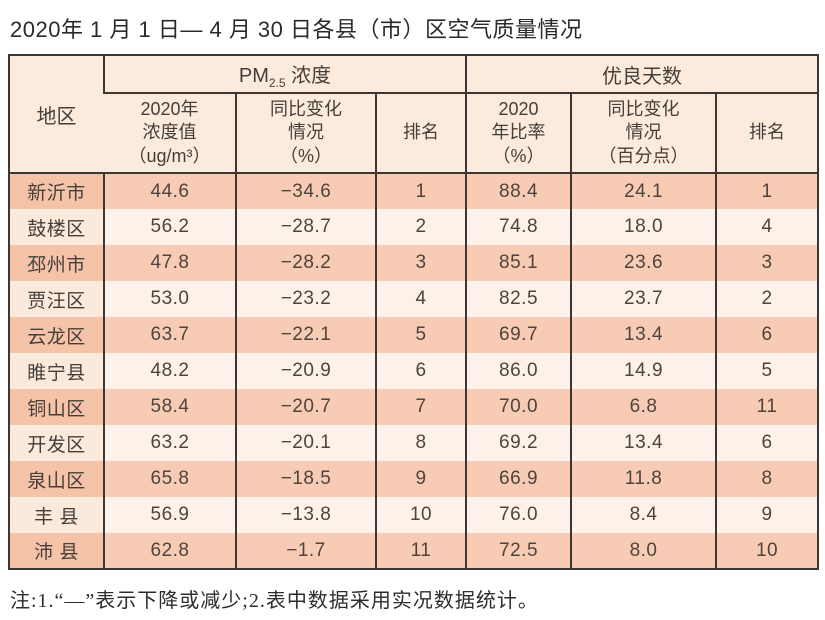 The image size is (825, 620). Describe the element at coordinates (643, 407) in the screenshot. I see `cell-good-change: 6.8` at that location.